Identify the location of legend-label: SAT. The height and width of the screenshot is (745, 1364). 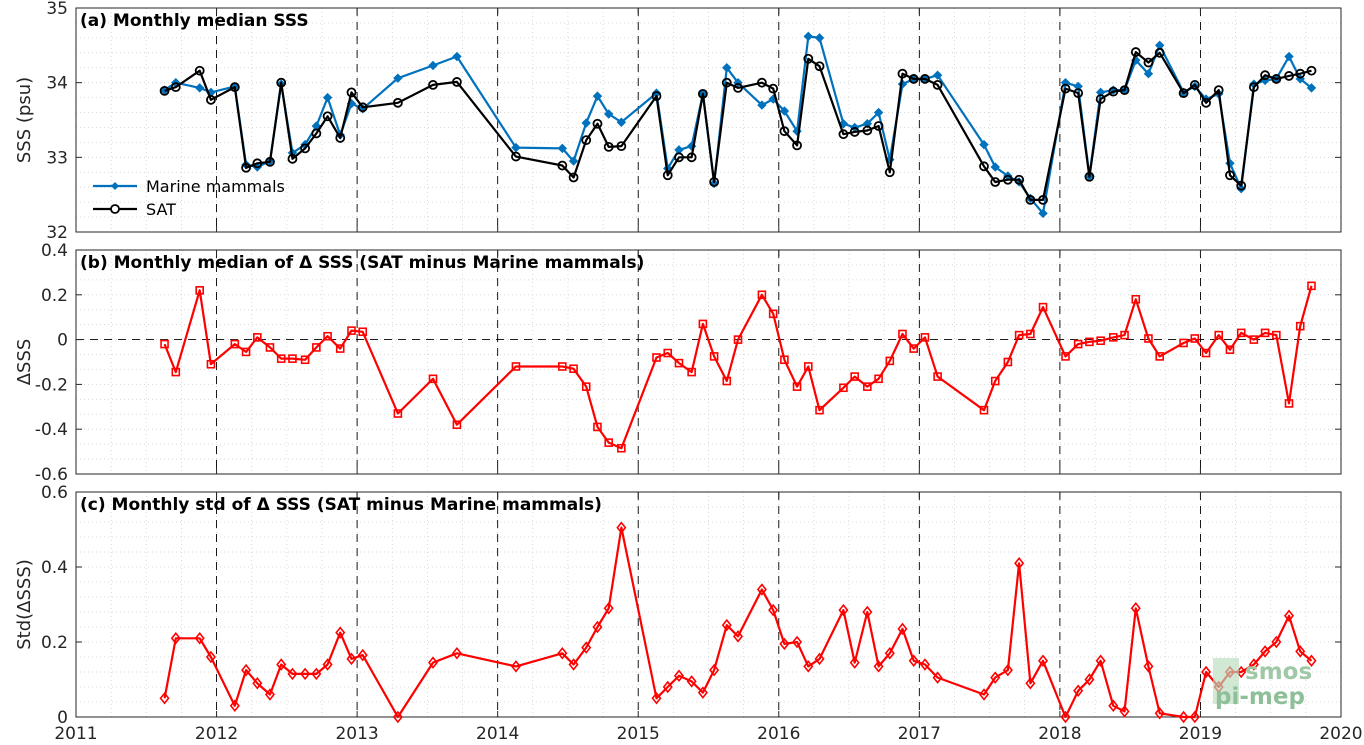
(161, 209).